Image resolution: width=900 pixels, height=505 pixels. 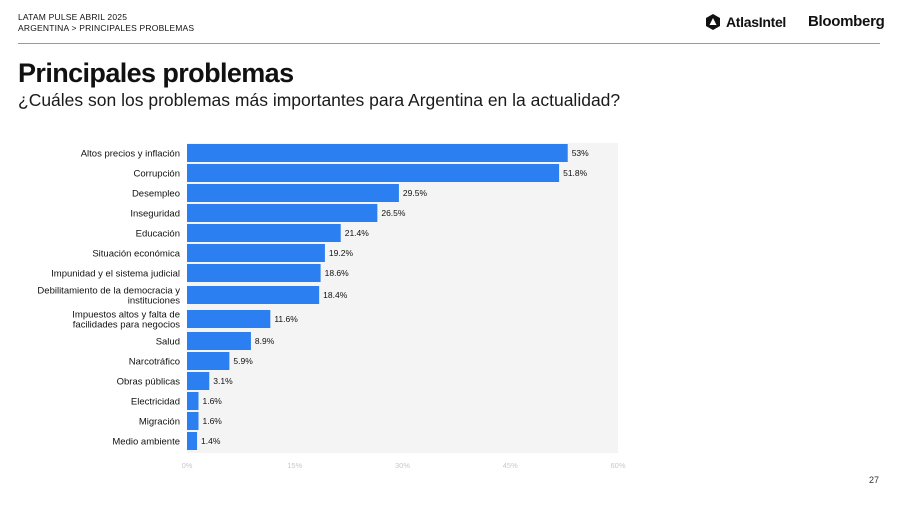 What do you see at coordinates (115, 274) in the screenshot?
I see `category-label-6-0: Impunidad y el sistema judicial` at bounding box center [115, 274].